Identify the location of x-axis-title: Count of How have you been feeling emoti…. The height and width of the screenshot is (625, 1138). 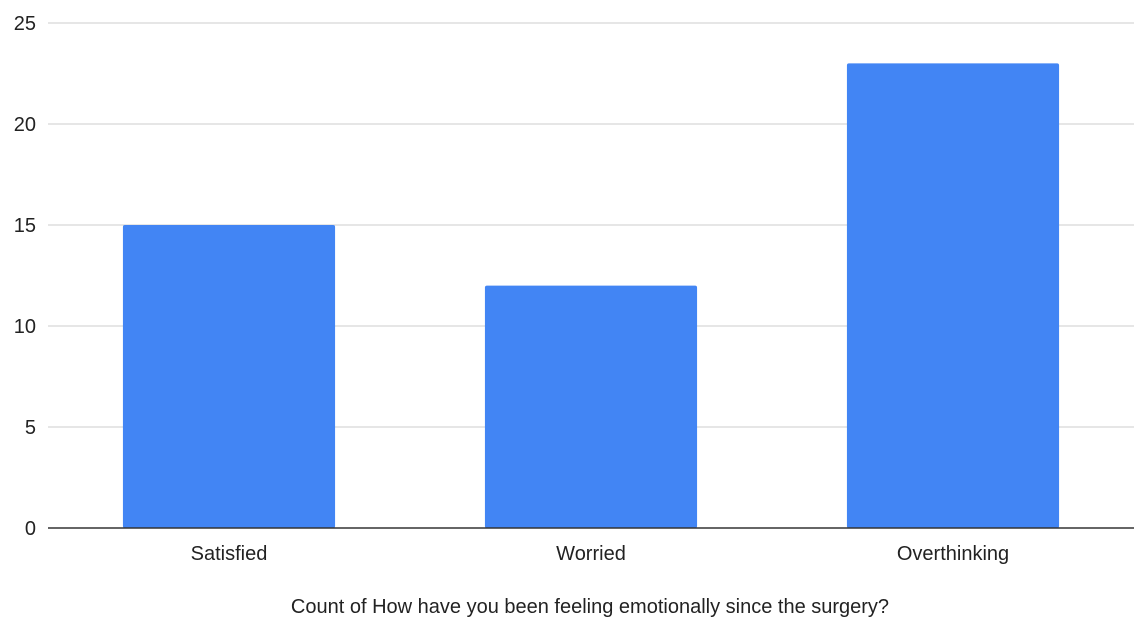
(590, 607).